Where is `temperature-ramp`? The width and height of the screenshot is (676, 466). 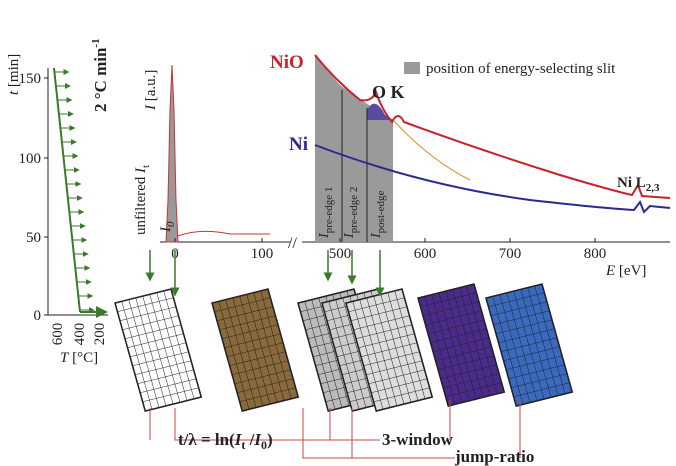
temperature-ramp is located at coordinates (67, 190).